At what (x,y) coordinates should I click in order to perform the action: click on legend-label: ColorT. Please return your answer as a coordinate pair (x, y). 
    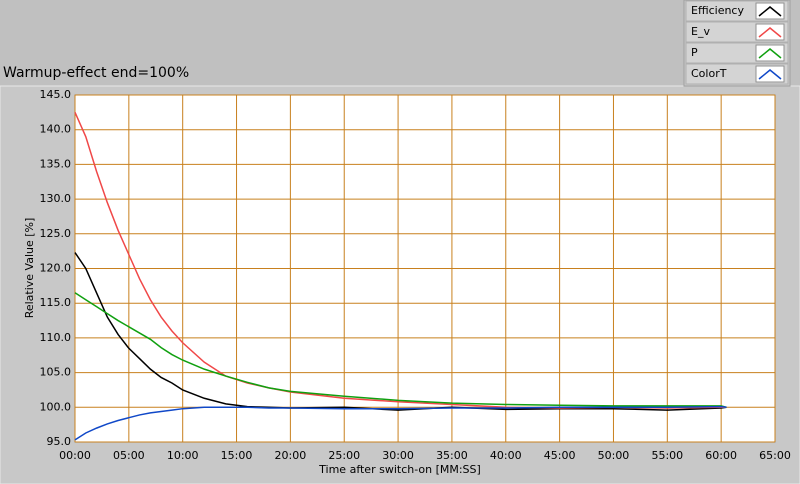
    Looking at the image, I should click on (709, 73).